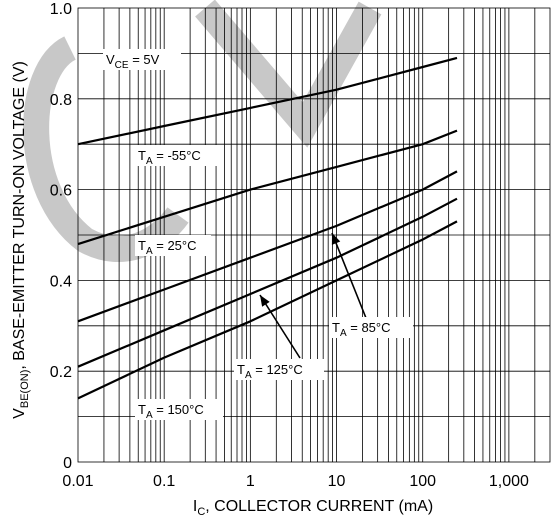 The image size is (554, 520). I want to click on annotation-150-bg, so click(179, 409).